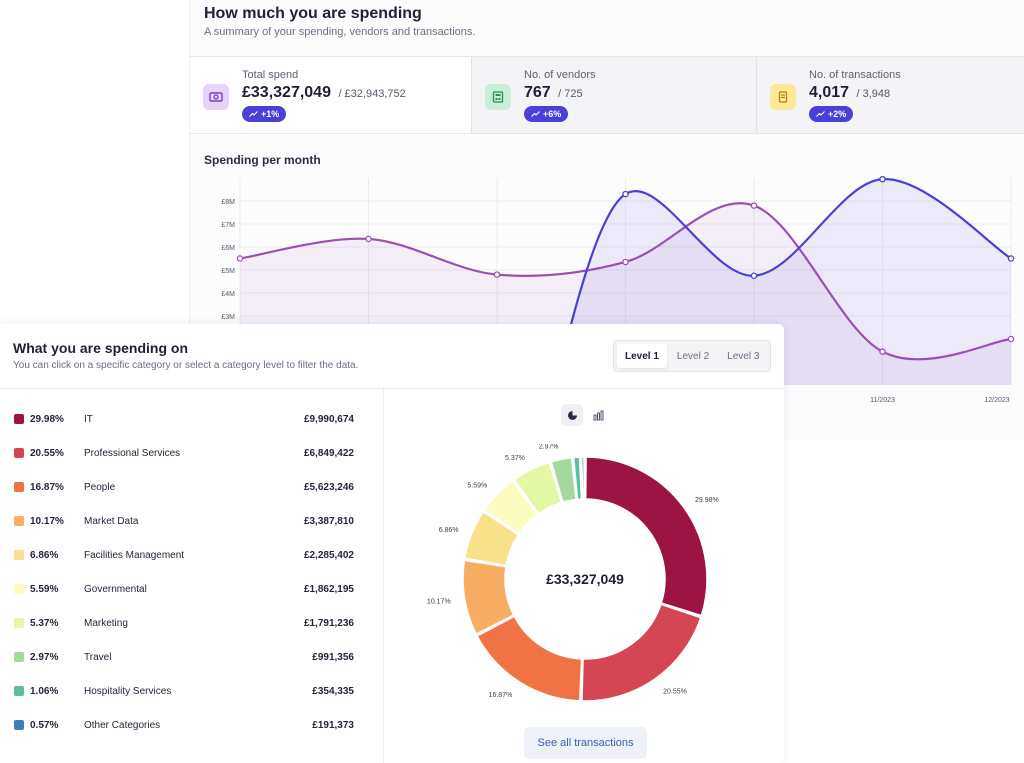 The width and height of the screenshot is (1024, 763). I want to click on tab-level-1: Level 1, so click(642, 356).